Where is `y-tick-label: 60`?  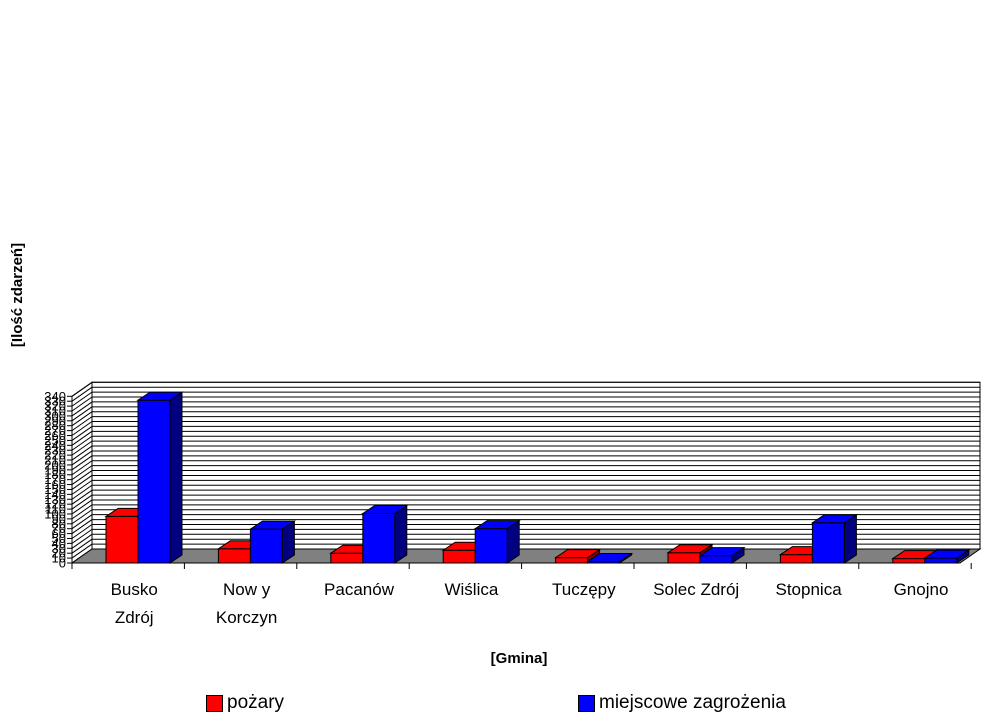 y-tick-label: 60 is located at coordinates (59, 533).